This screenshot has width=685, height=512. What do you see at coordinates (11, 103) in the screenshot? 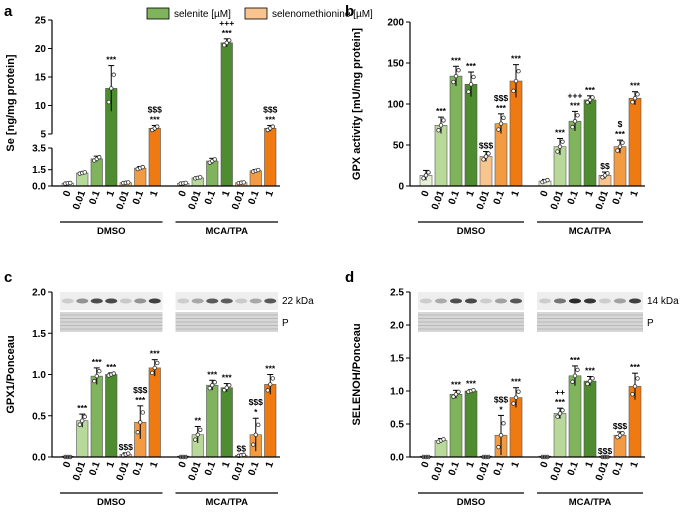
I see `y-axis-label: Se [ng/mg protein]` at bounding box center [11, 103].